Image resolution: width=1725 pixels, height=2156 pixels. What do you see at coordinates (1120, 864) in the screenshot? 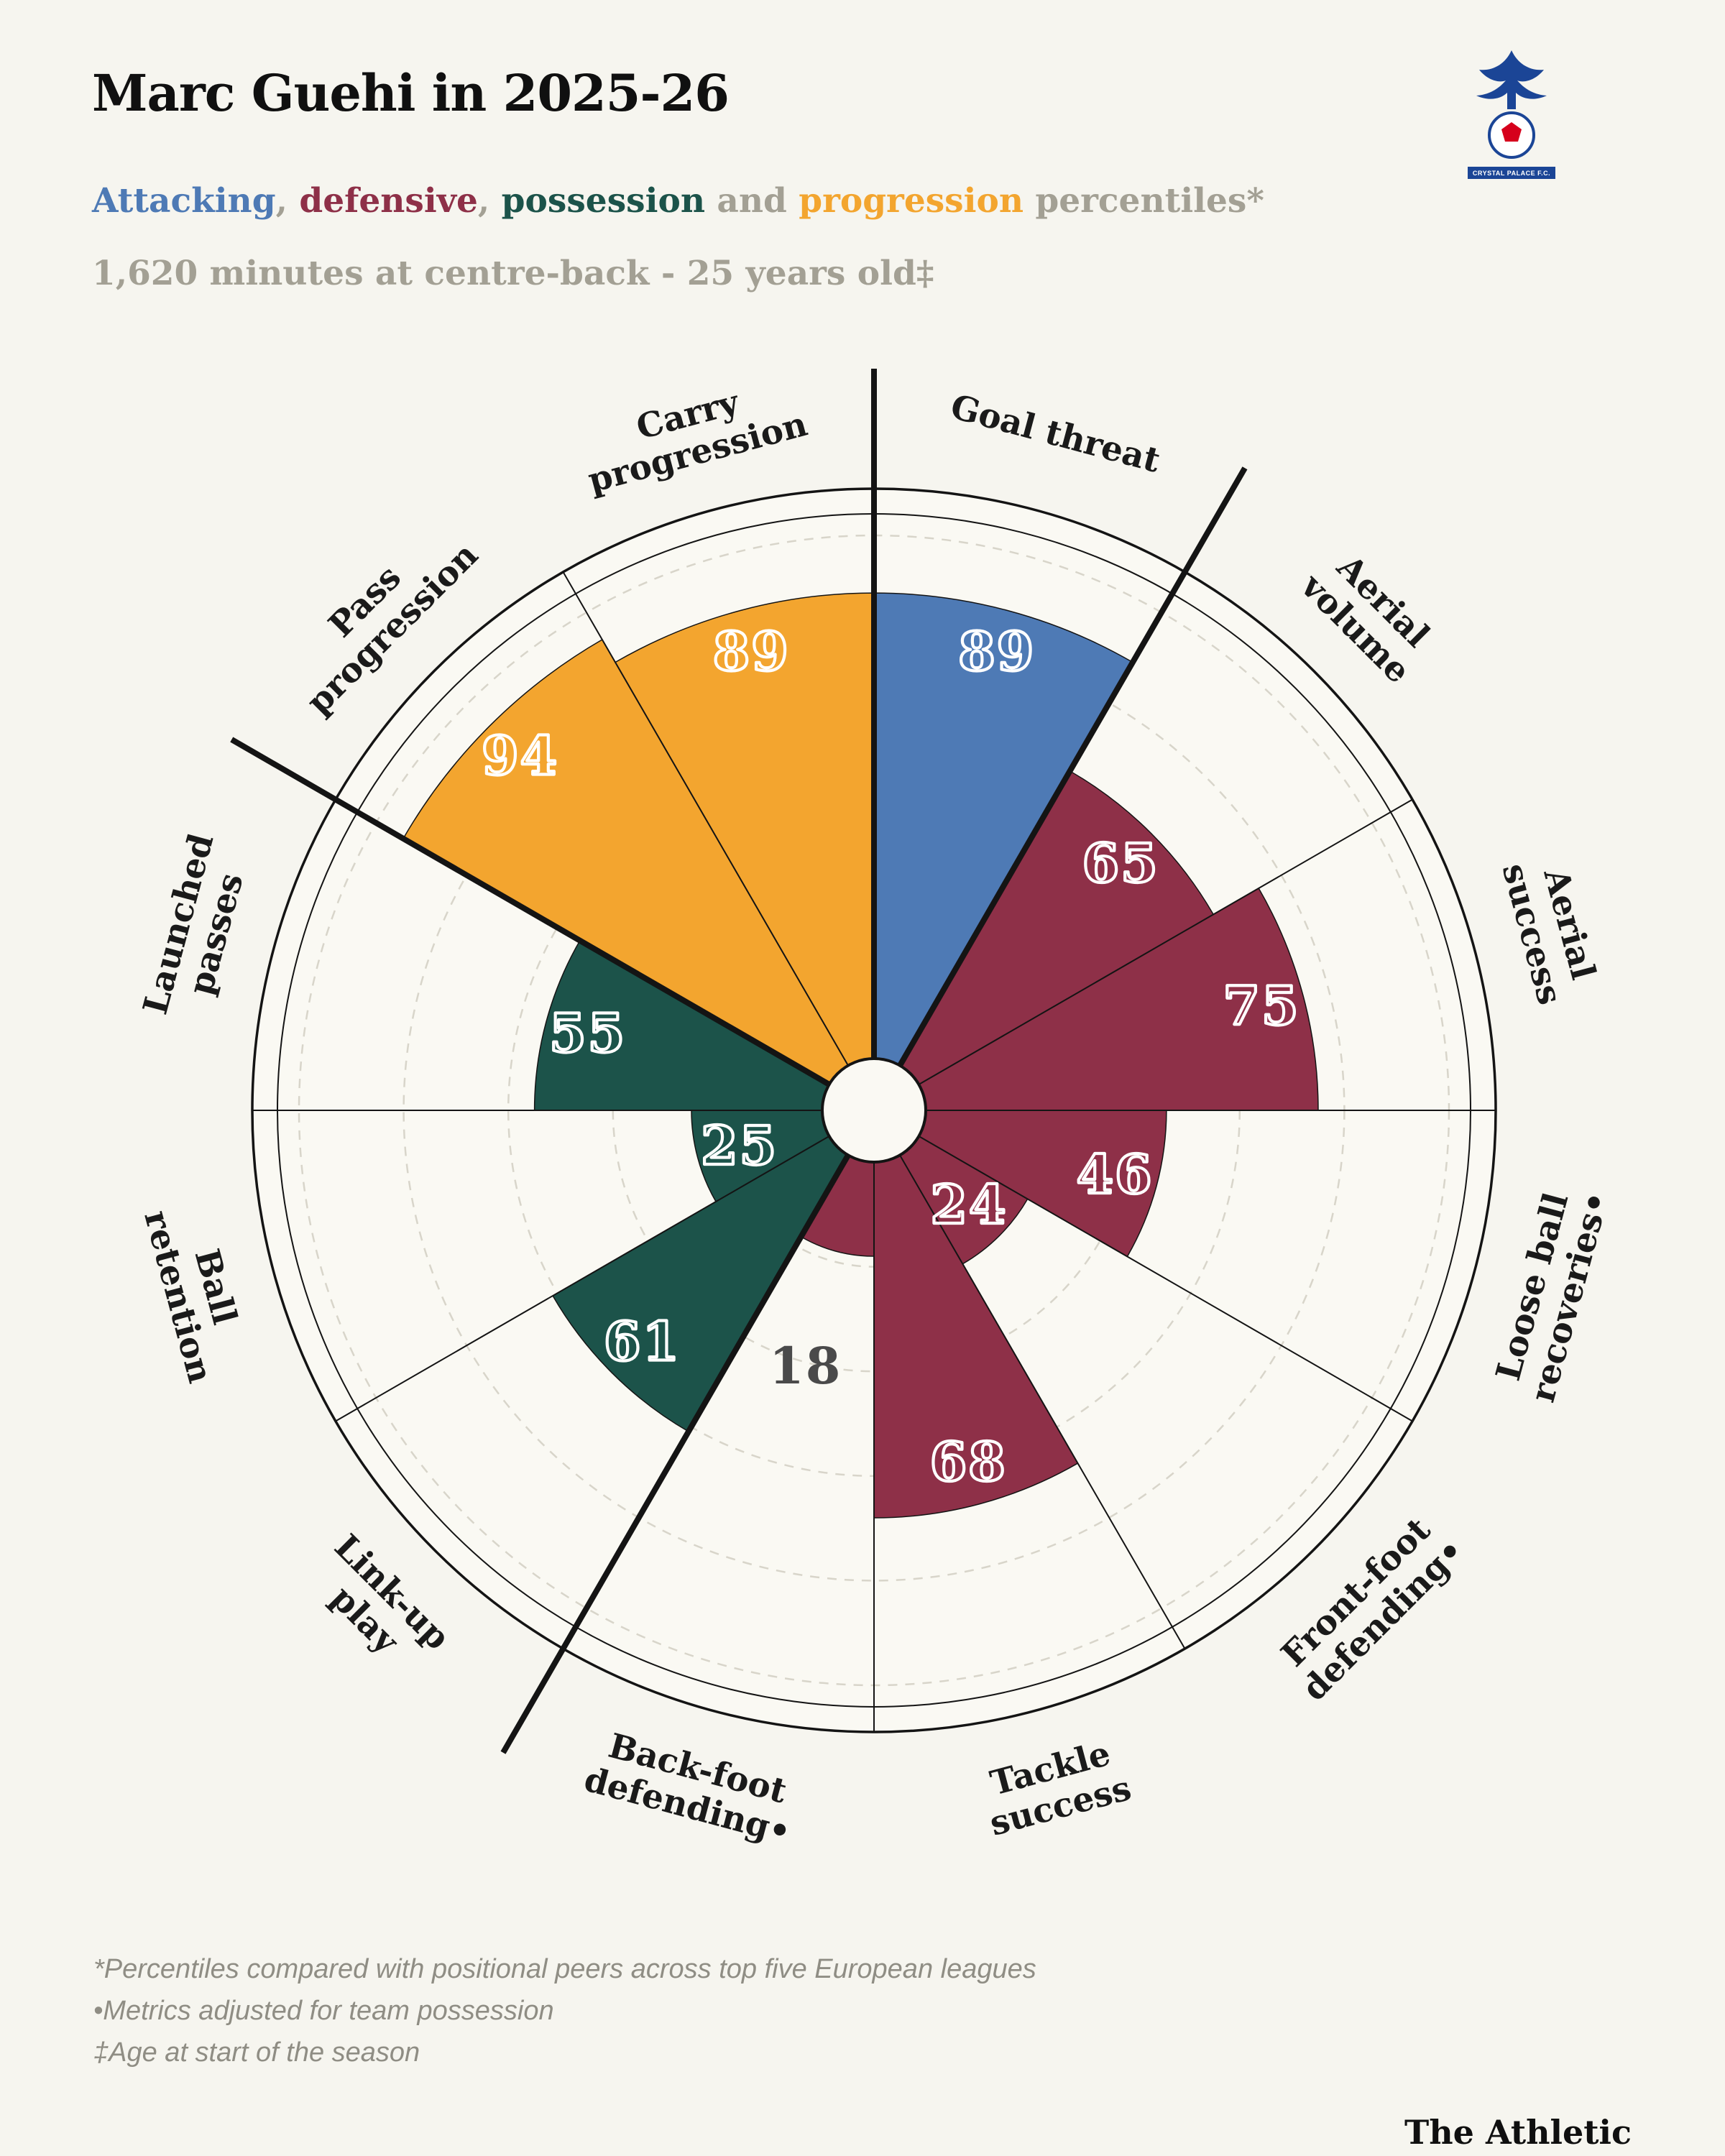
I see `slice-value-aerial-volume: 65` at bounding box center [1120, 864].